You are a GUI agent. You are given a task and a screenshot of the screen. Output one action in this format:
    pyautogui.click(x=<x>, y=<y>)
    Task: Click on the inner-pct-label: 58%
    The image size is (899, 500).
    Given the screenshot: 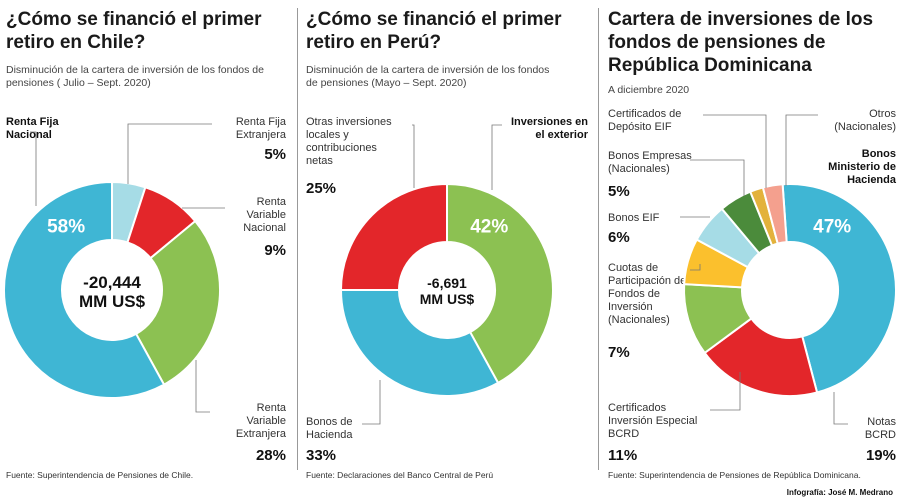 What is the action you would take?
    pyautogui.click(x=66, y=227)
    